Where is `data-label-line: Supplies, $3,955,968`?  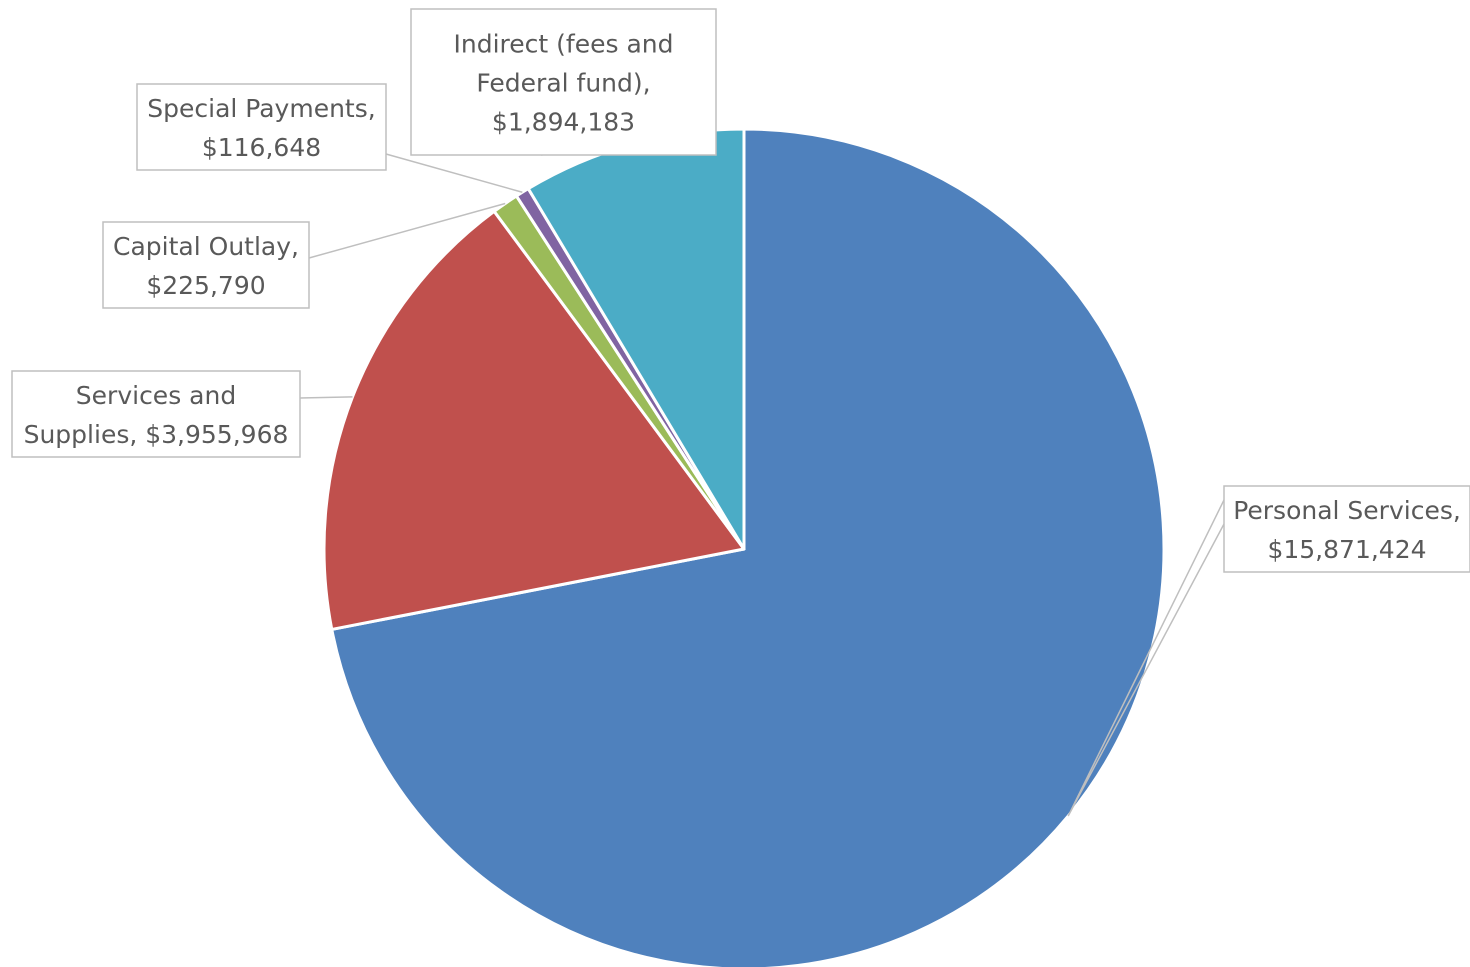
data-label-line: Supplies, $3,955,968 is located at coordinates (156, 434).